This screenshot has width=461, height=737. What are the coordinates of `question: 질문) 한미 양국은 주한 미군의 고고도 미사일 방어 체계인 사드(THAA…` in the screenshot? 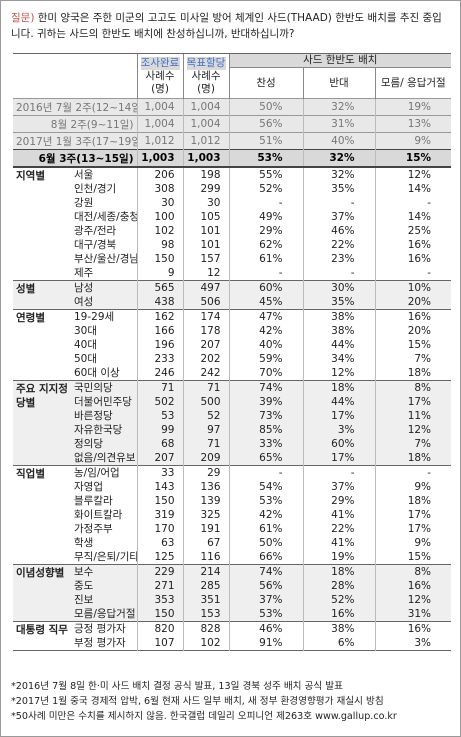 It's located at (231, 26).